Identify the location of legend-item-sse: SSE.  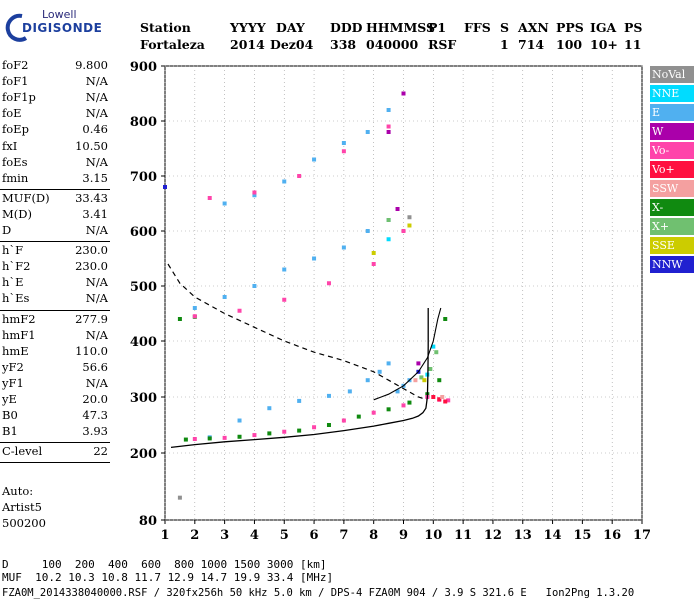
(672, 245).